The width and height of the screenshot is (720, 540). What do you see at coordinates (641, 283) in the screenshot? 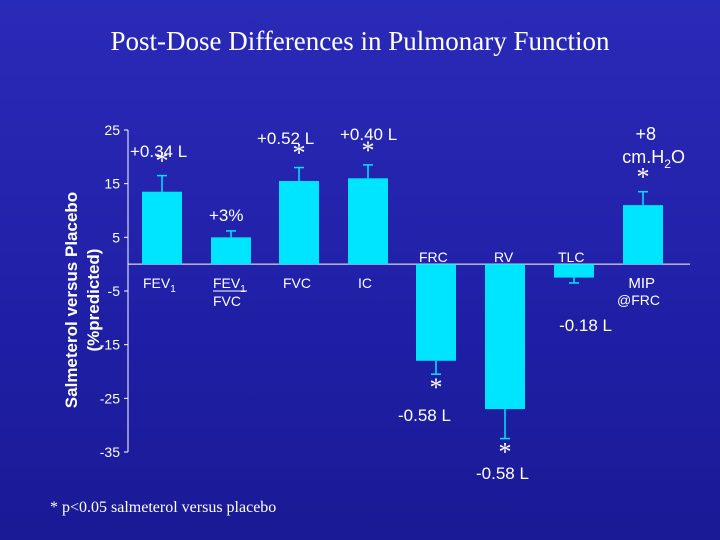
I see `category-label-mip: MIP` at bounding box center [641, 283].